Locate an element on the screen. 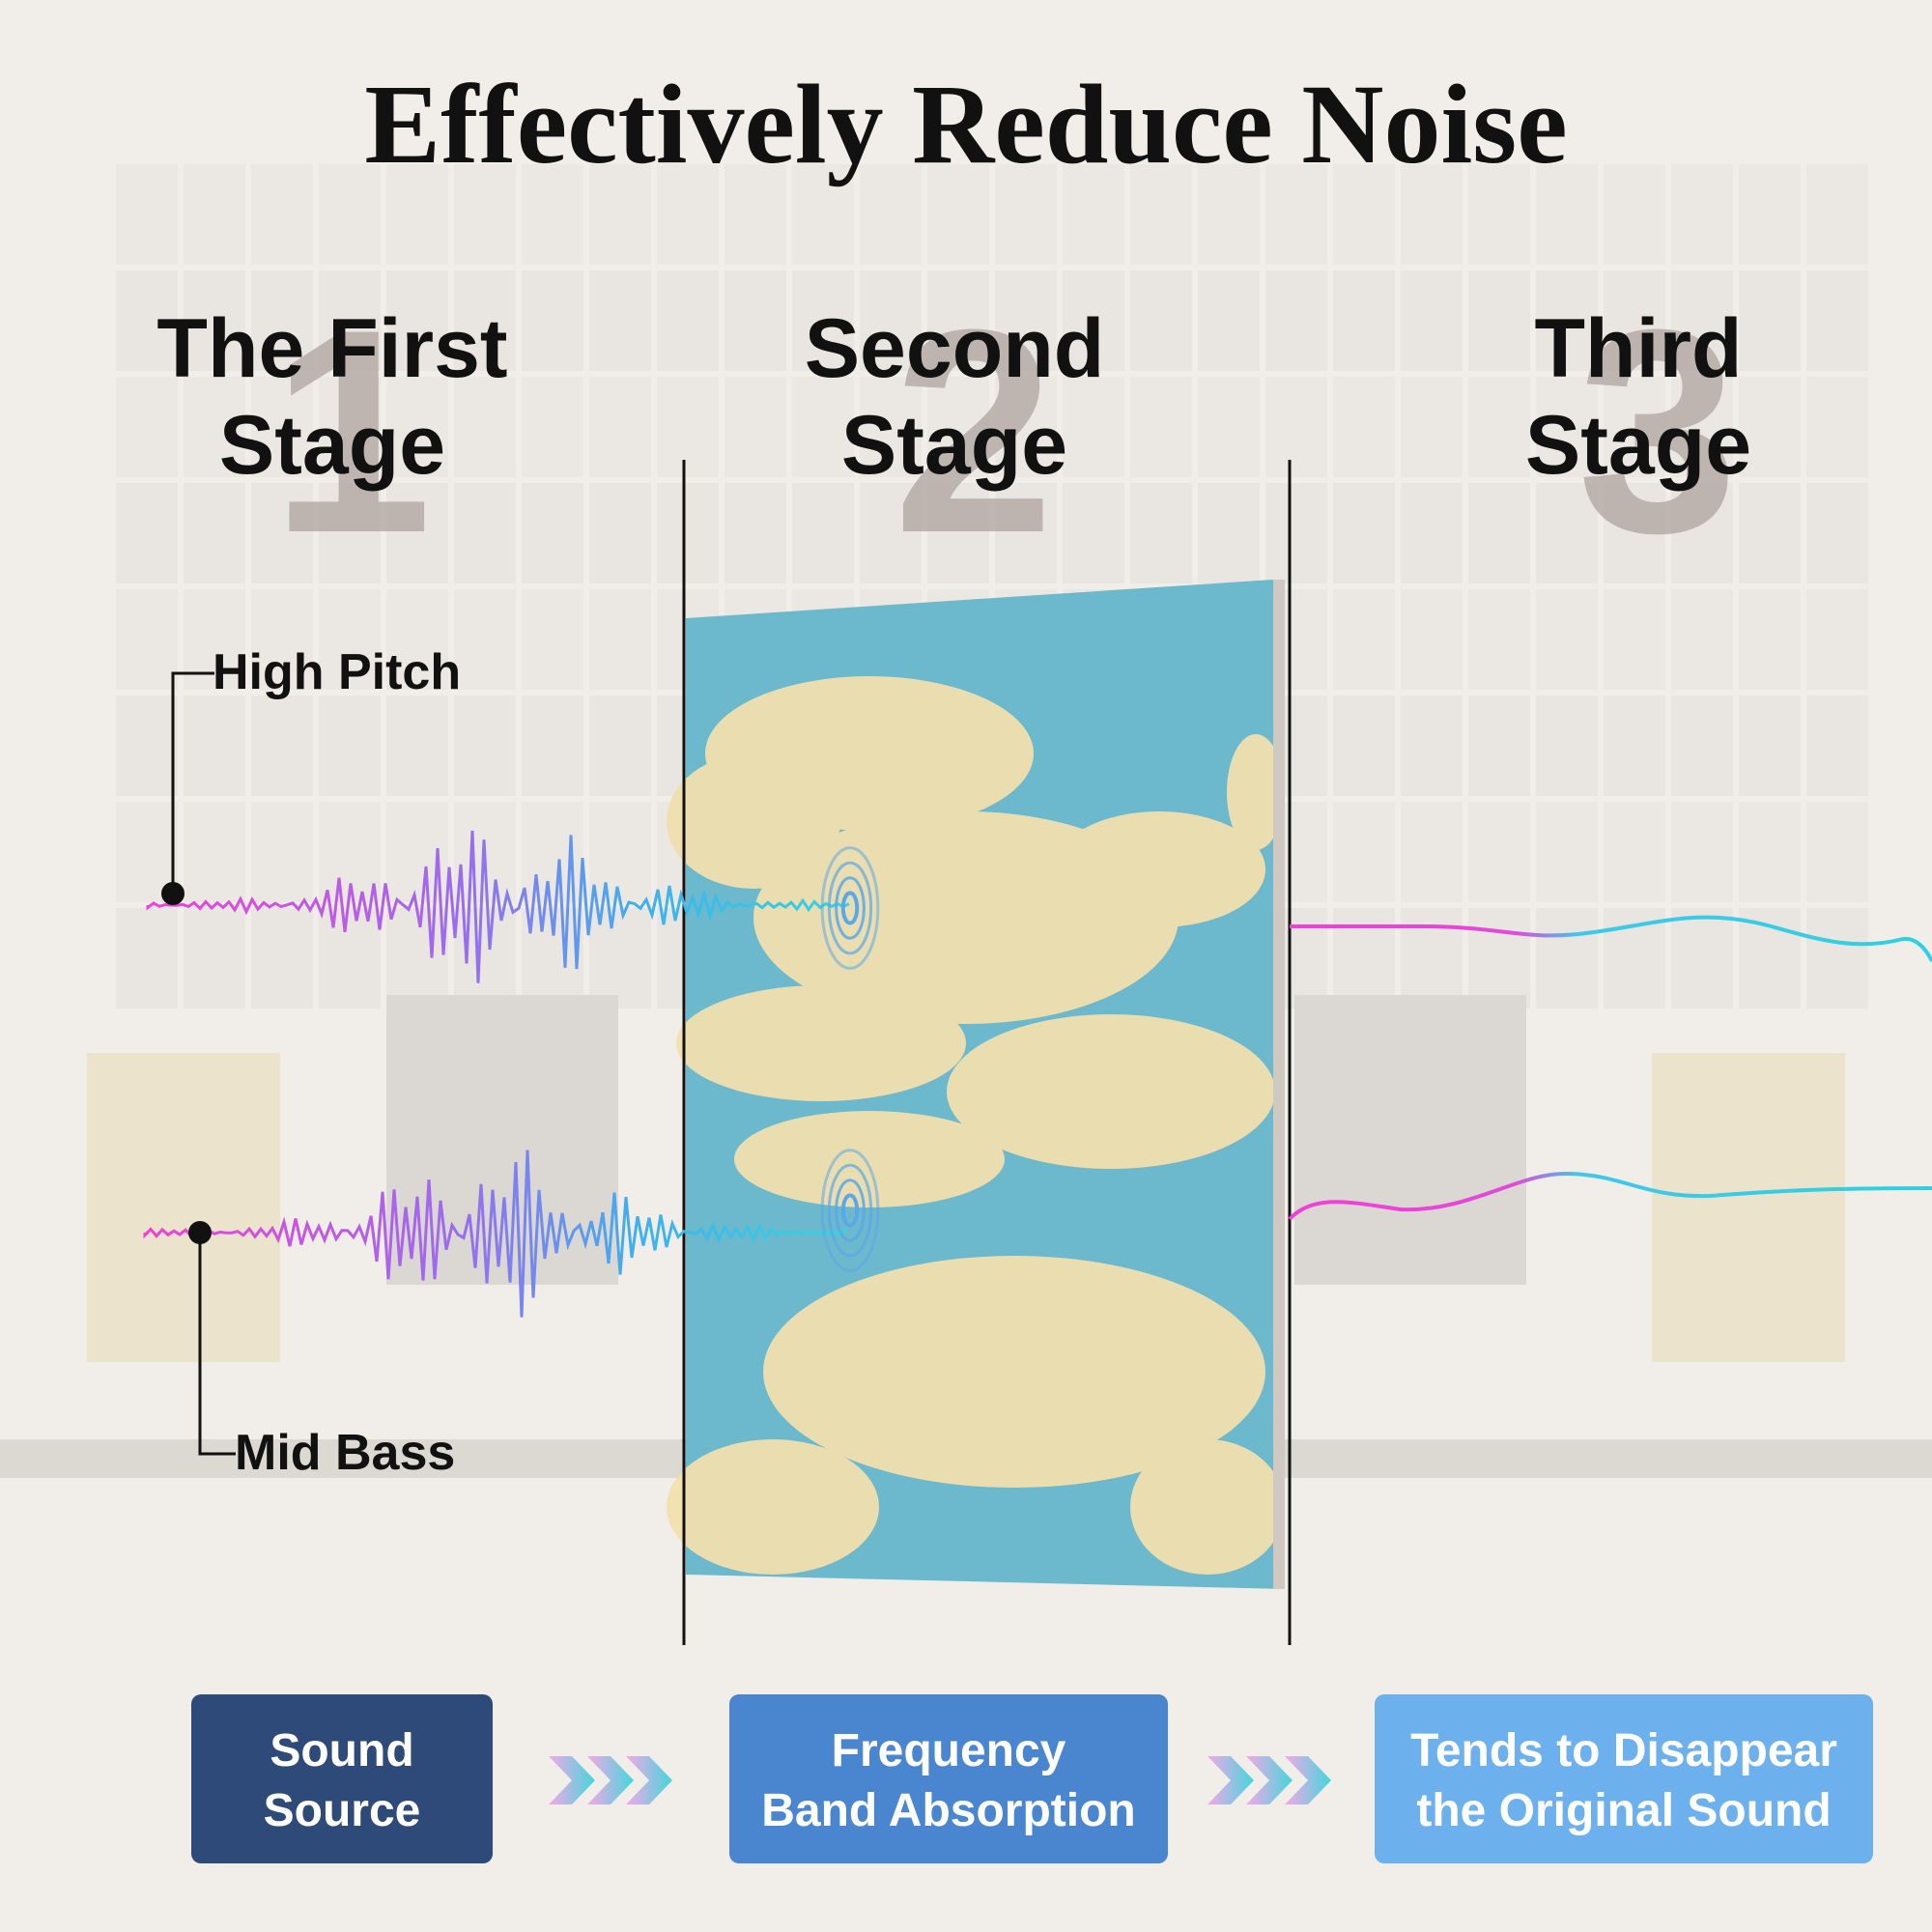 Image resolution: width=1932 pixels, height=1932 pixels. step-text: Tends to Disappear is located at coordinates (1623, 1750).